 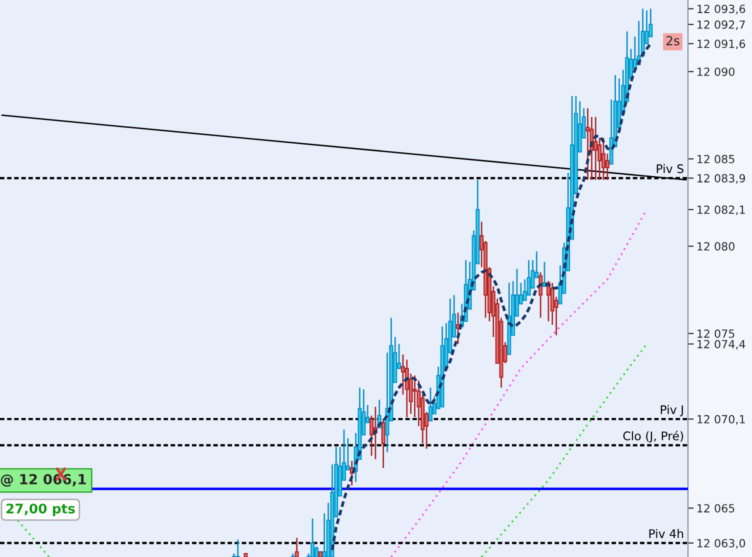 I want to click on y-tick-label: 12 093,6, so click(x=722, y=9).